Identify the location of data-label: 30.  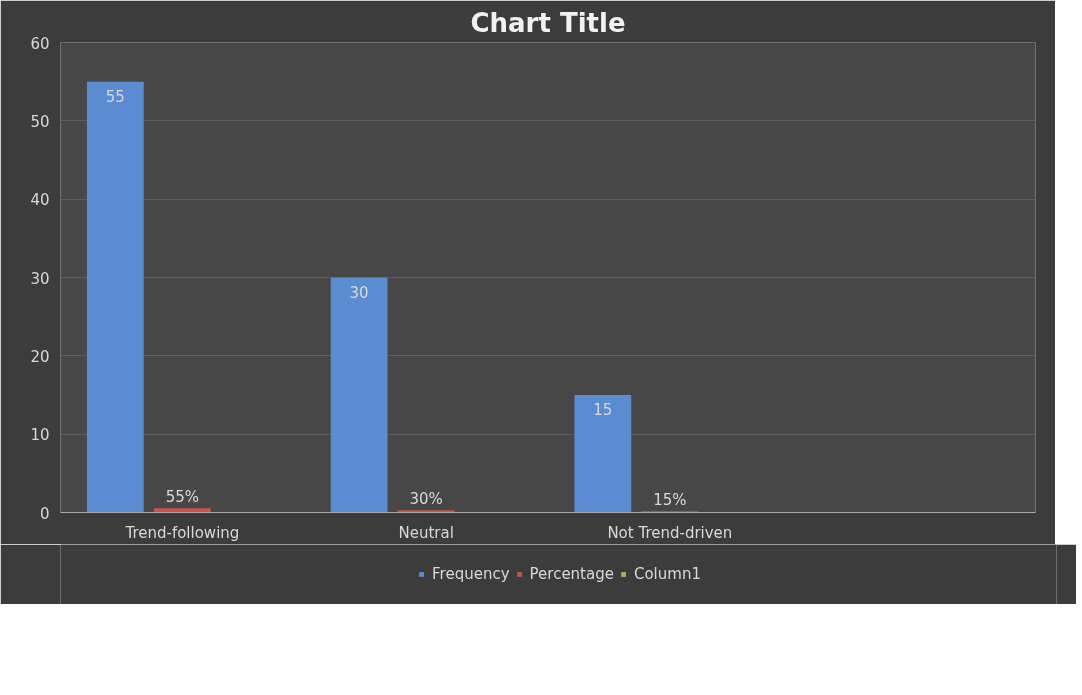
(359, 292).